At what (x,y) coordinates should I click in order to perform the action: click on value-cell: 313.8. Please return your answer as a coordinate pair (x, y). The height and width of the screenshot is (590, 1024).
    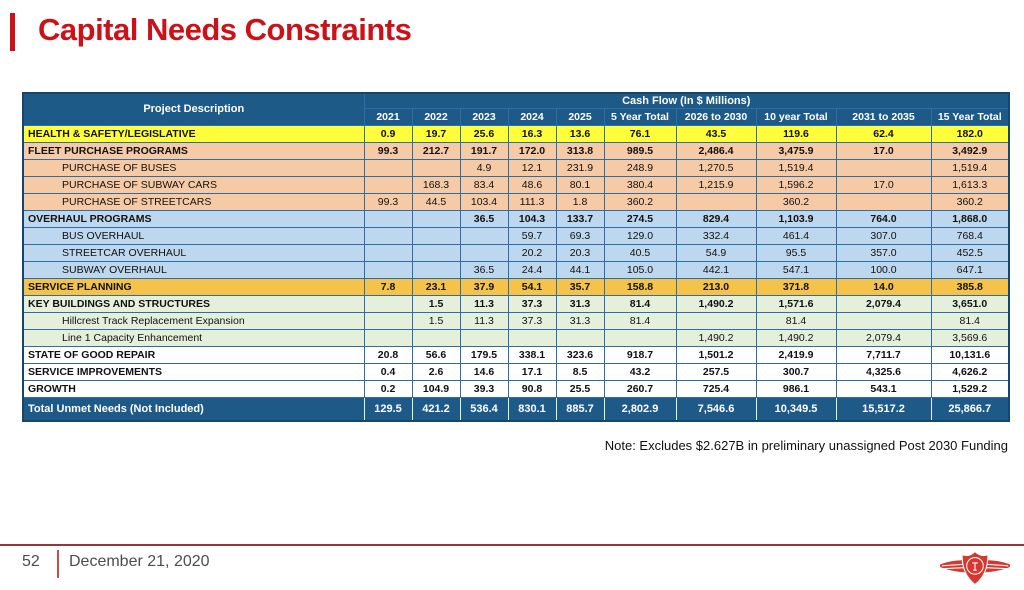
    Looking at the image, I should click on (580, 150).